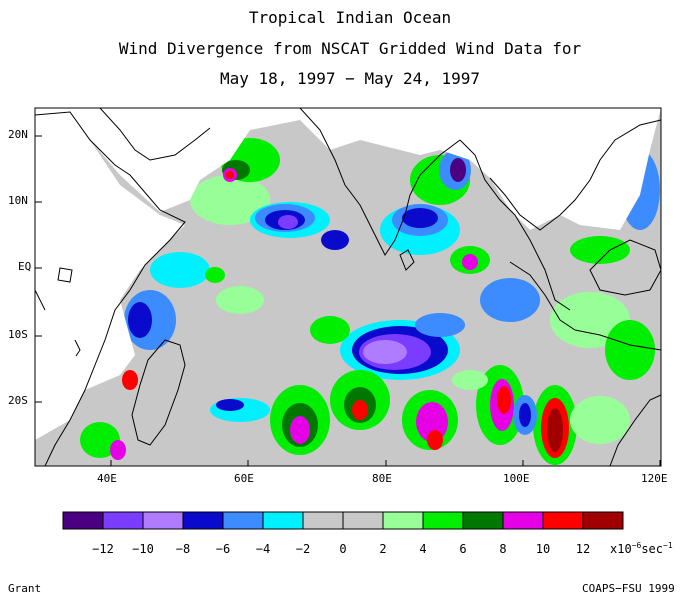  Describe the element at coordinates (382, 478) in the screenshot. I see `x-tick-label: 80E` at that location.